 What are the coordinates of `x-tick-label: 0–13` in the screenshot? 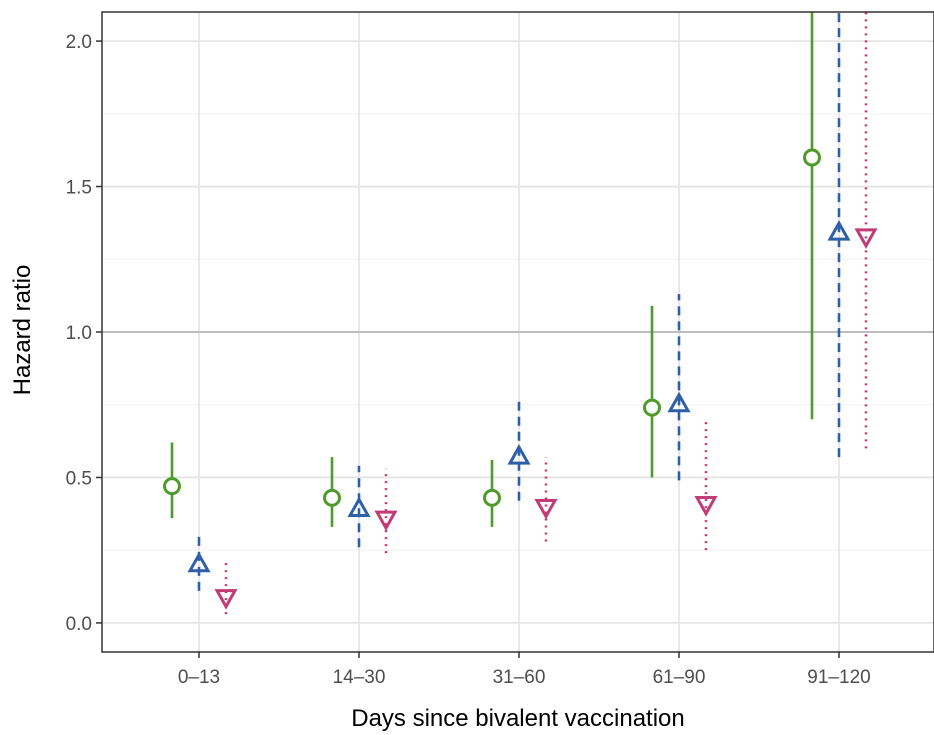 It's located at (199, 677).